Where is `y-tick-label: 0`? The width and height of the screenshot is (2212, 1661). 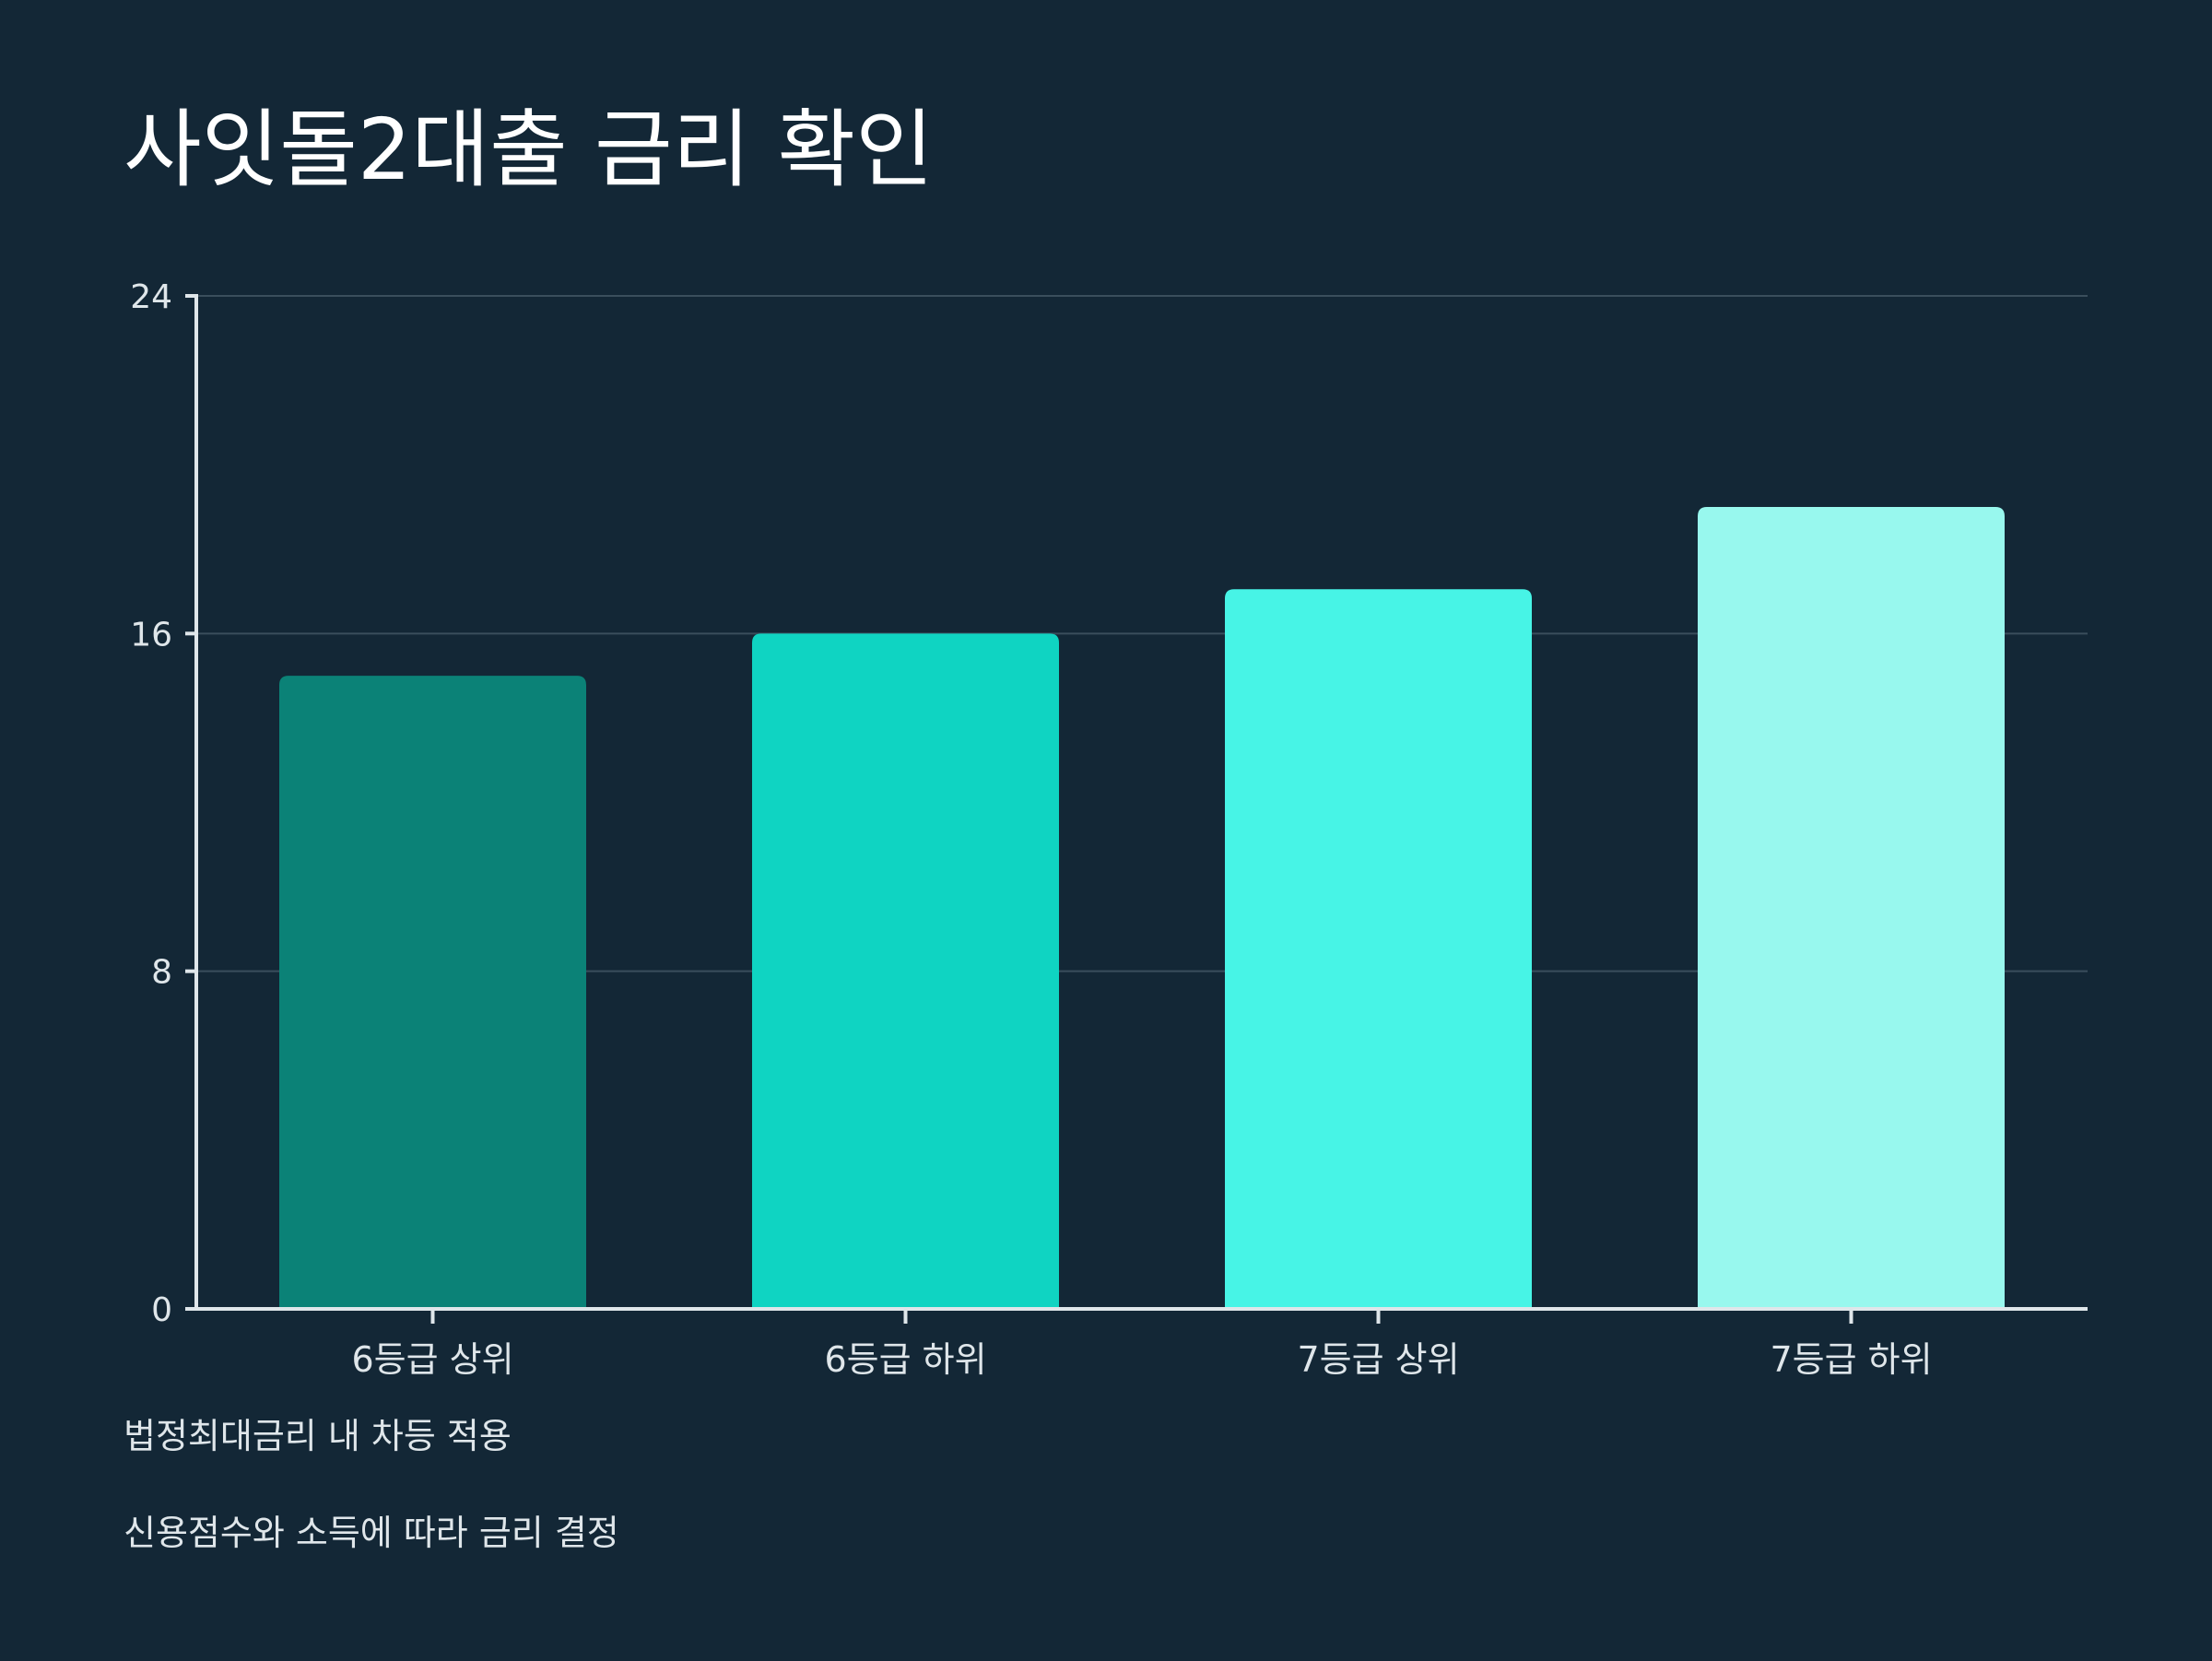
y-tick-label: 0 is located at coordinates (161, 1310).